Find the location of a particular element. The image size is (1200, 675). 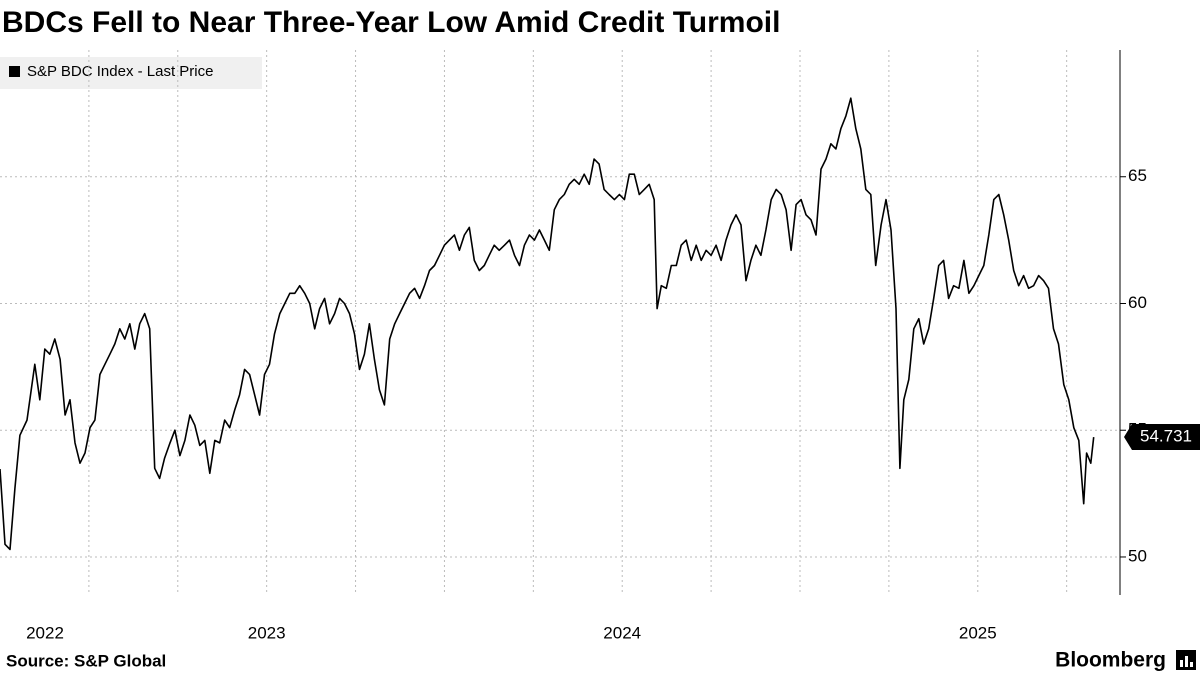

last-price-label: 54.731 is located at coordinates (1166, 436).